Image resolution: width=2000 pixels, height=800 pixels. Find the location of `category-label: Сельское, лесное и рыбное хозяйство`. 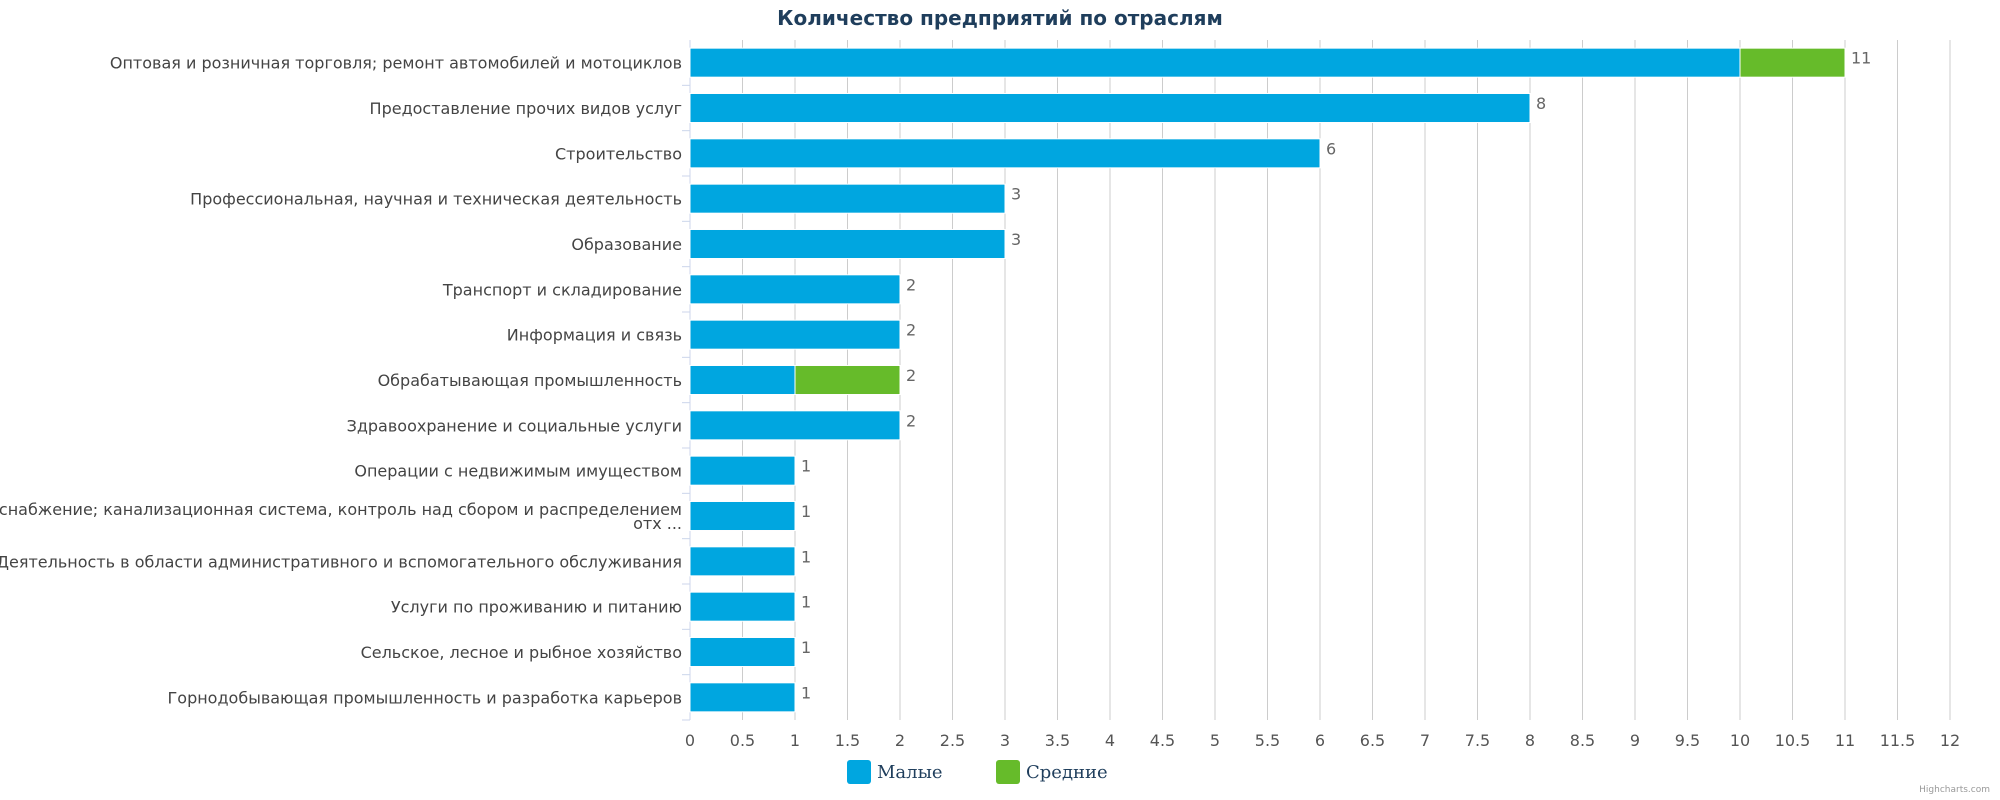

category-label: Сельское, лесное и рыбное хозяйство is located at coordinates (521, 652).